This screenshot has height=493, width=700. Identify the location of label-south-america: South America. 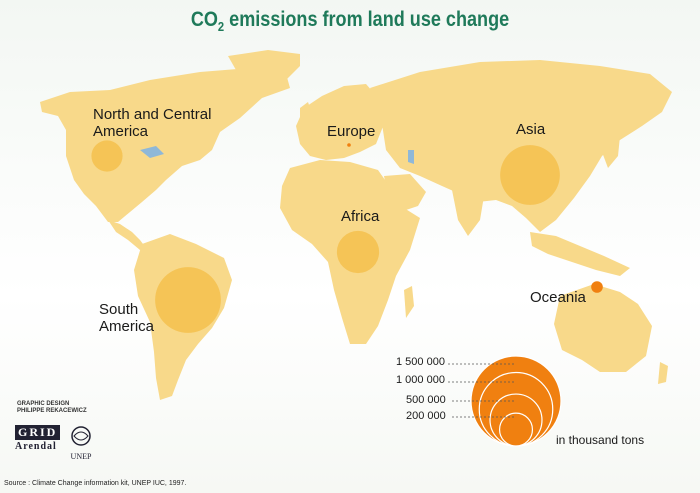
(127, 318).